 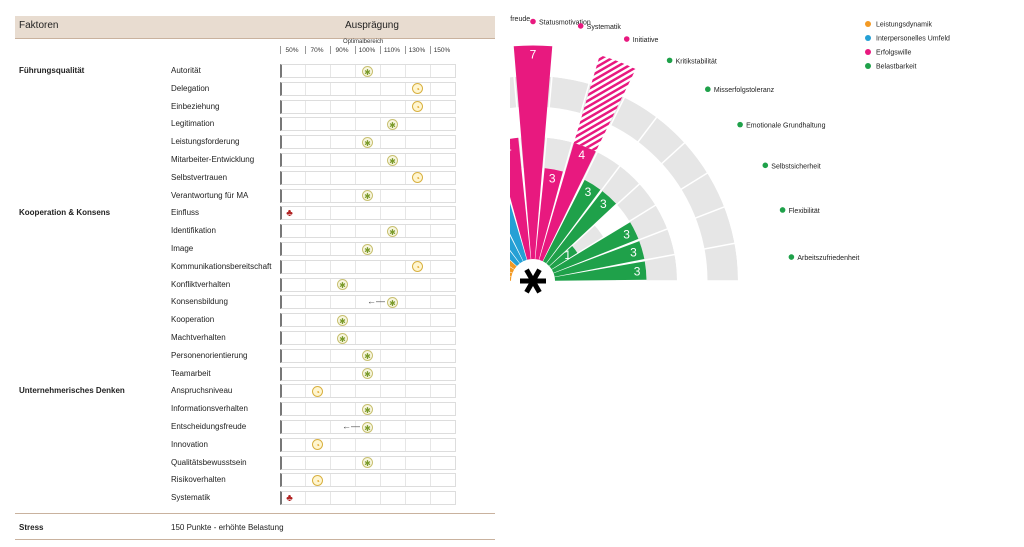 I want to click on bar-einsatzfreude, so click(x=520, y=198).